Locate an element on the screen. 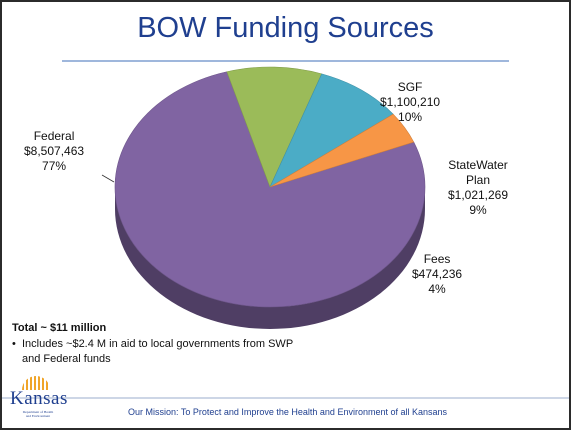  label-statewater-percent: 9% is located at coordinates (478, 210).